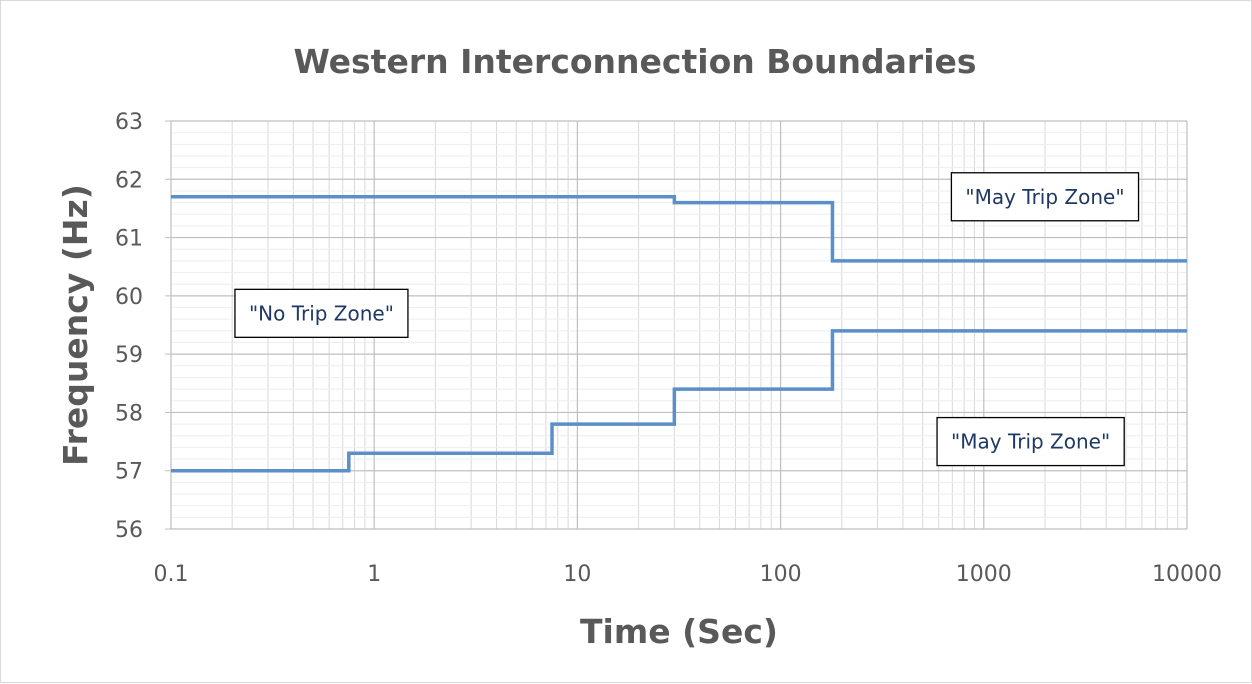 The width and height of the screenshot is (1252, 684). Describe the element at coordinates (129, 180) in the screenshot. I see `y-tick-label: 62` at that location.